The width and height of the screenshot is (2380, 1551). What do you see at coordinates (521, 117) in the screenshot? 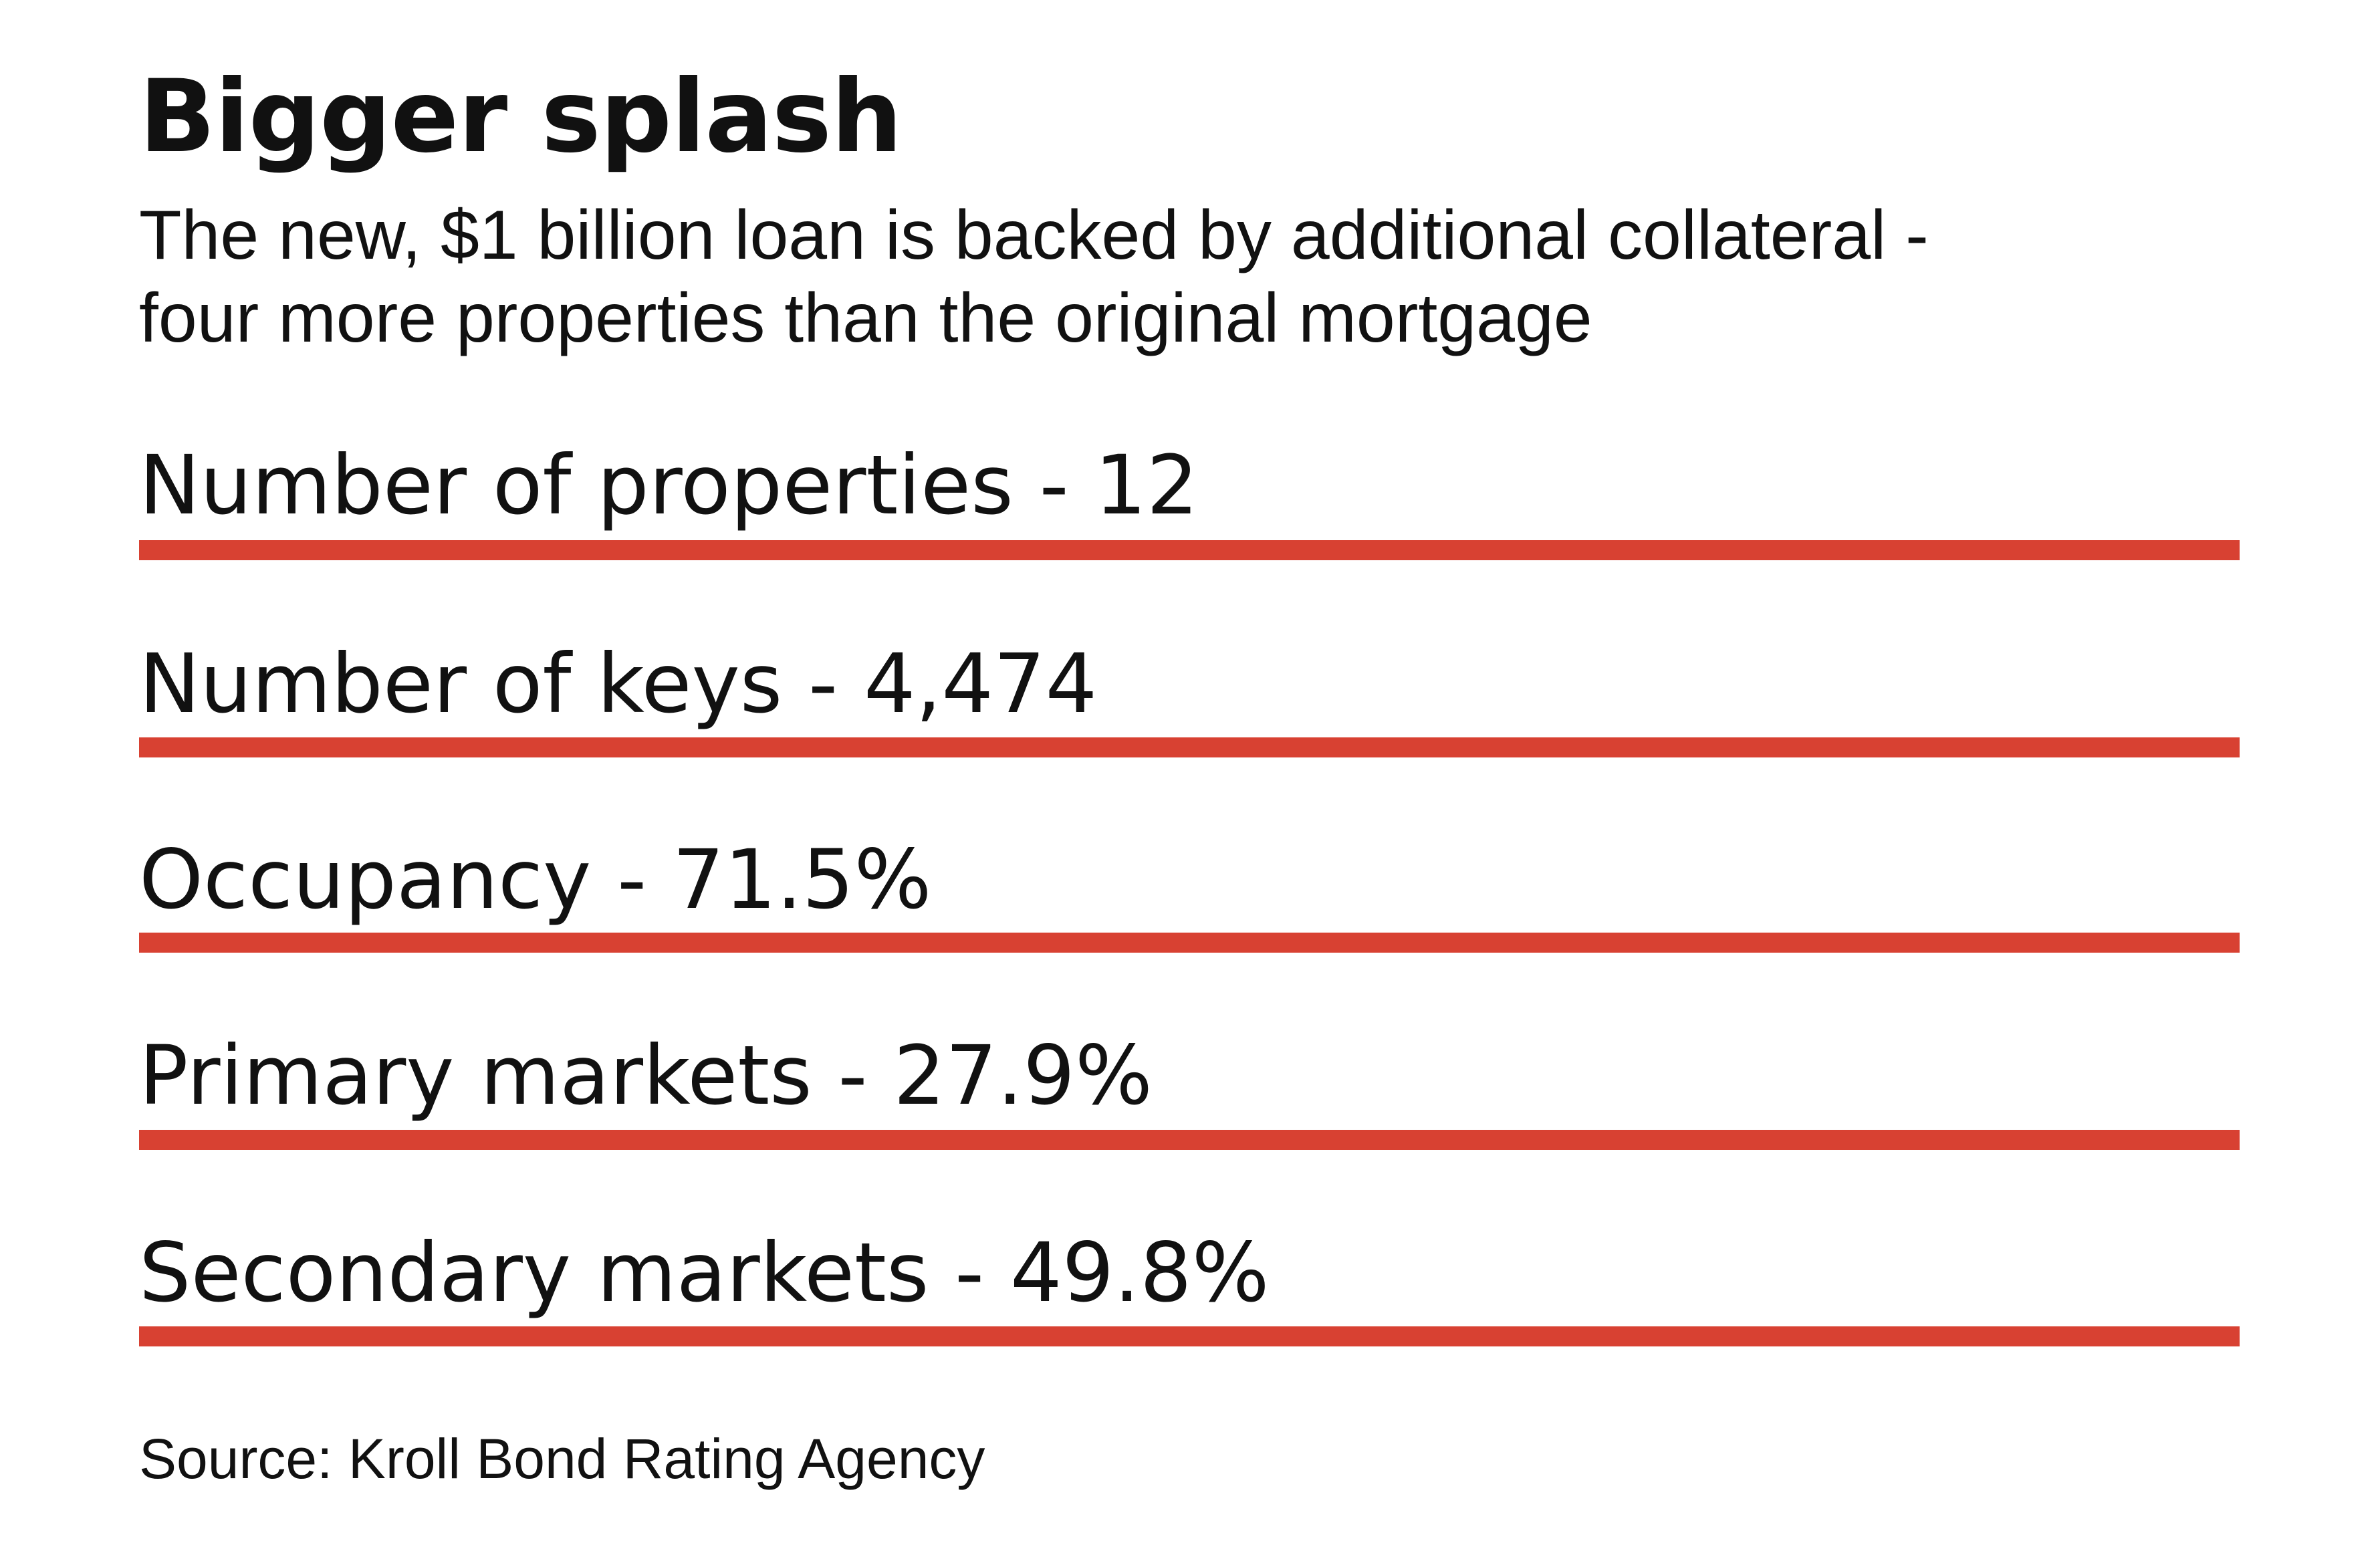
I see `page-title: Bigger splash` at bounding box center [521, 117].